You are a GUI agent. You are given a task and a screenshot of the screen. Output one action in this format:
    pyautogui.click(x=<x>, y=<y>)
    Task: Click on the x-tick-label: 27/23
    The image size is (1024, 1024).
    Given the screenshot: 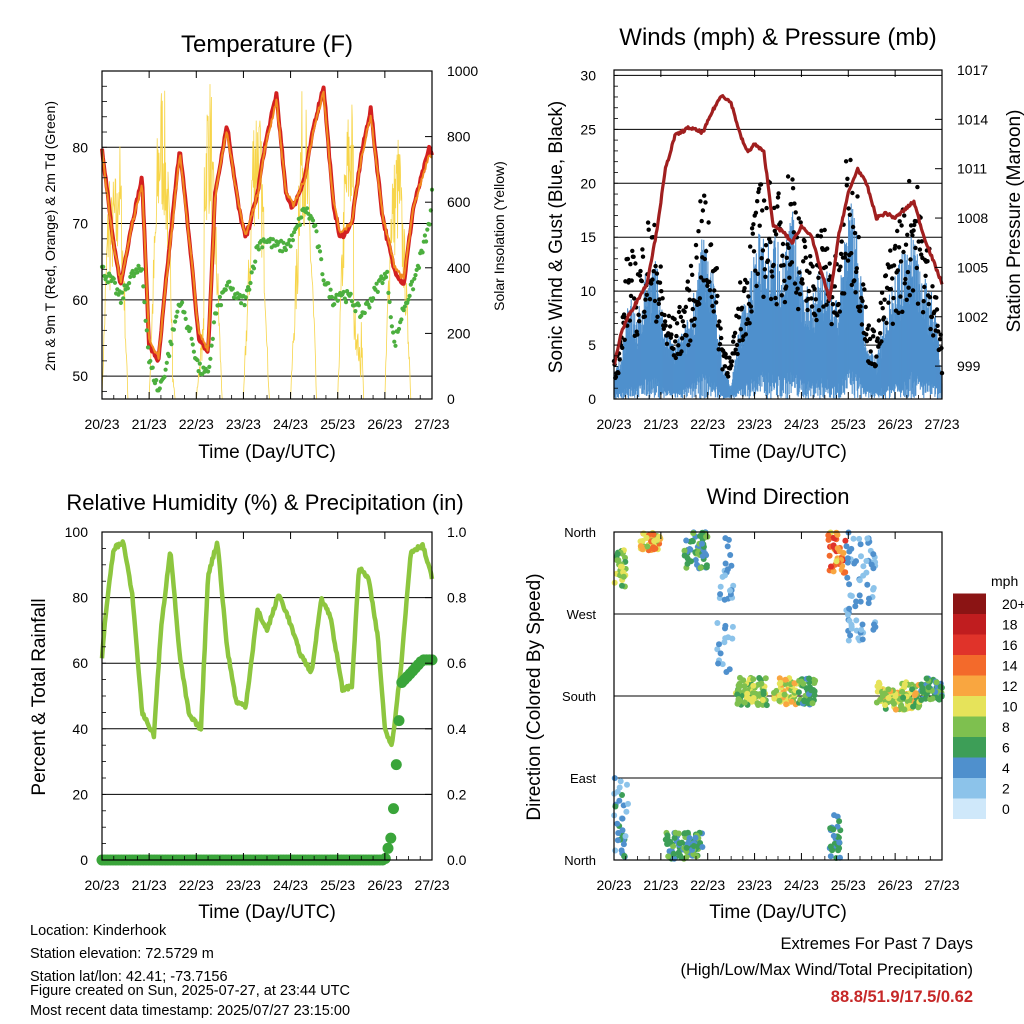 What is the action you would take?
    pyautogui.click(x=941, y=424)
    